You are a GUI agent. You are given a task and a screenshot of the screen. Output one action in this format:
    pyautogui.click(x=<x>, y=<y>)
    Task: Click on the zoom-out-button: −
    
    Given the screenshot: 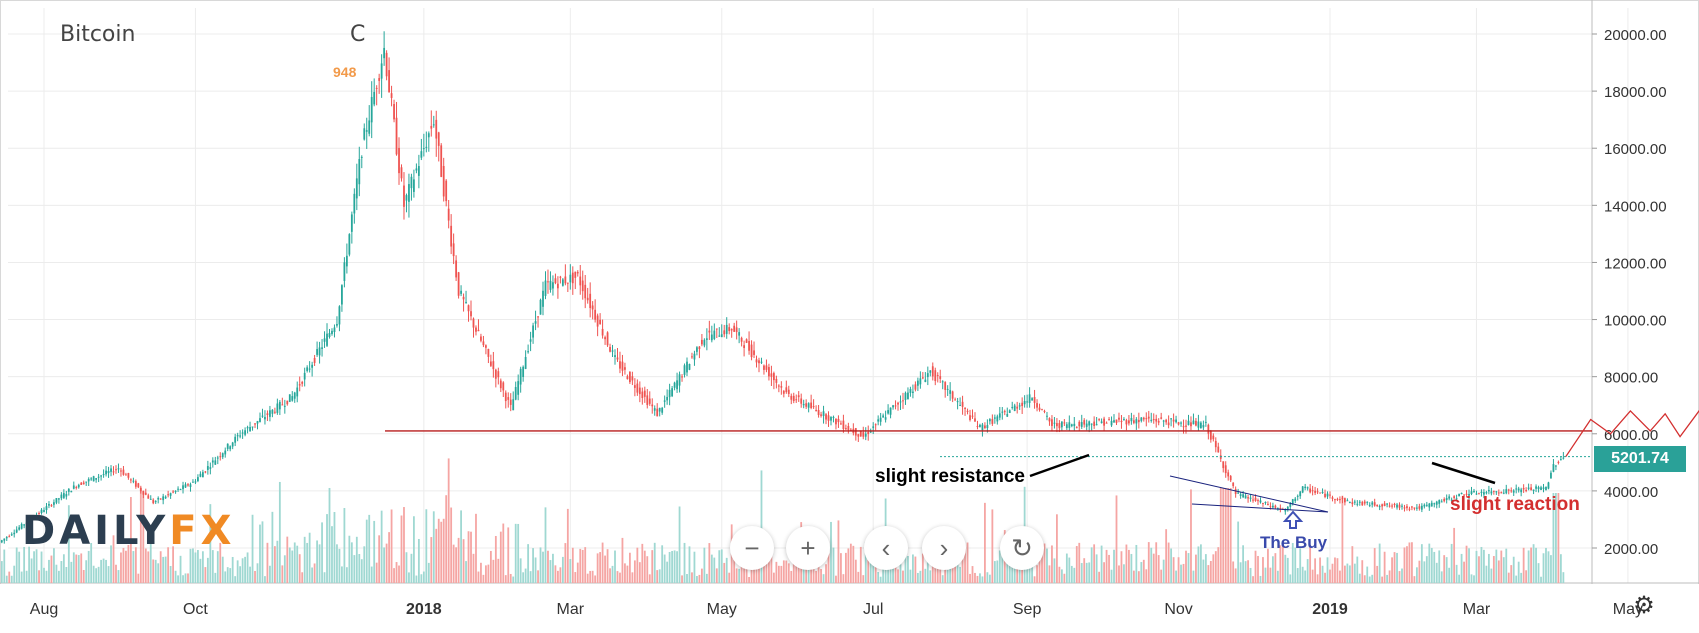 What is the action you would take?
    pyautogui.click(x=752, y=548)
    